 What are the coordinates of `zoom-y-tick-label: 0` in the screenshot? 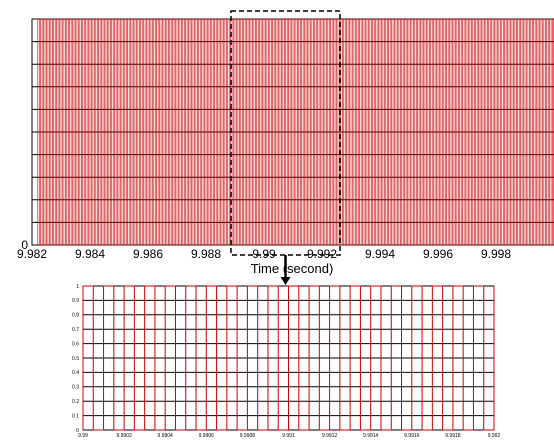 It's located at (77, 431).